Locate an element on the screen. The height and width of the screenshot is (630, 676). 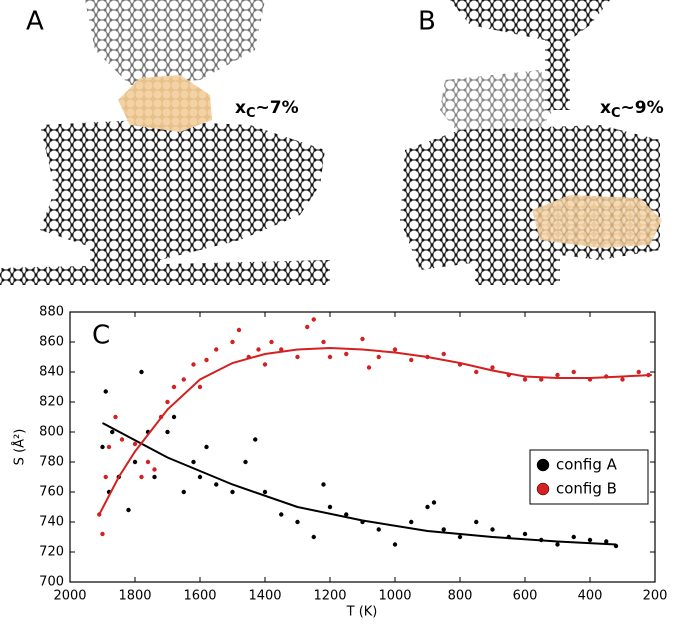
y-tick-label: 860 is located at coordinates (51, 342).